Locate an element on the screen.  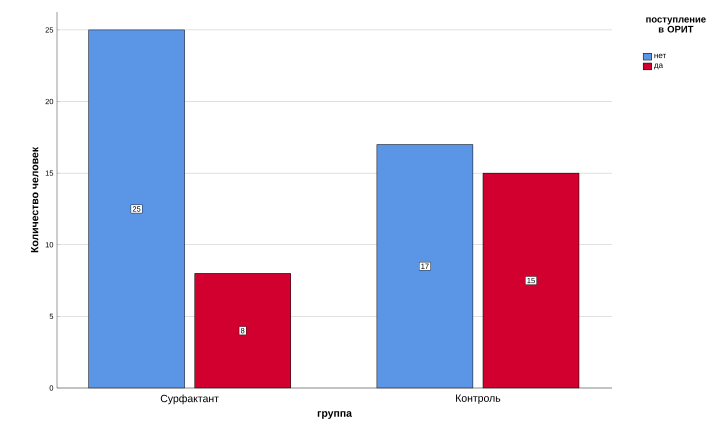
x-tick-label: Контроль is located at coordinates (478, 399).